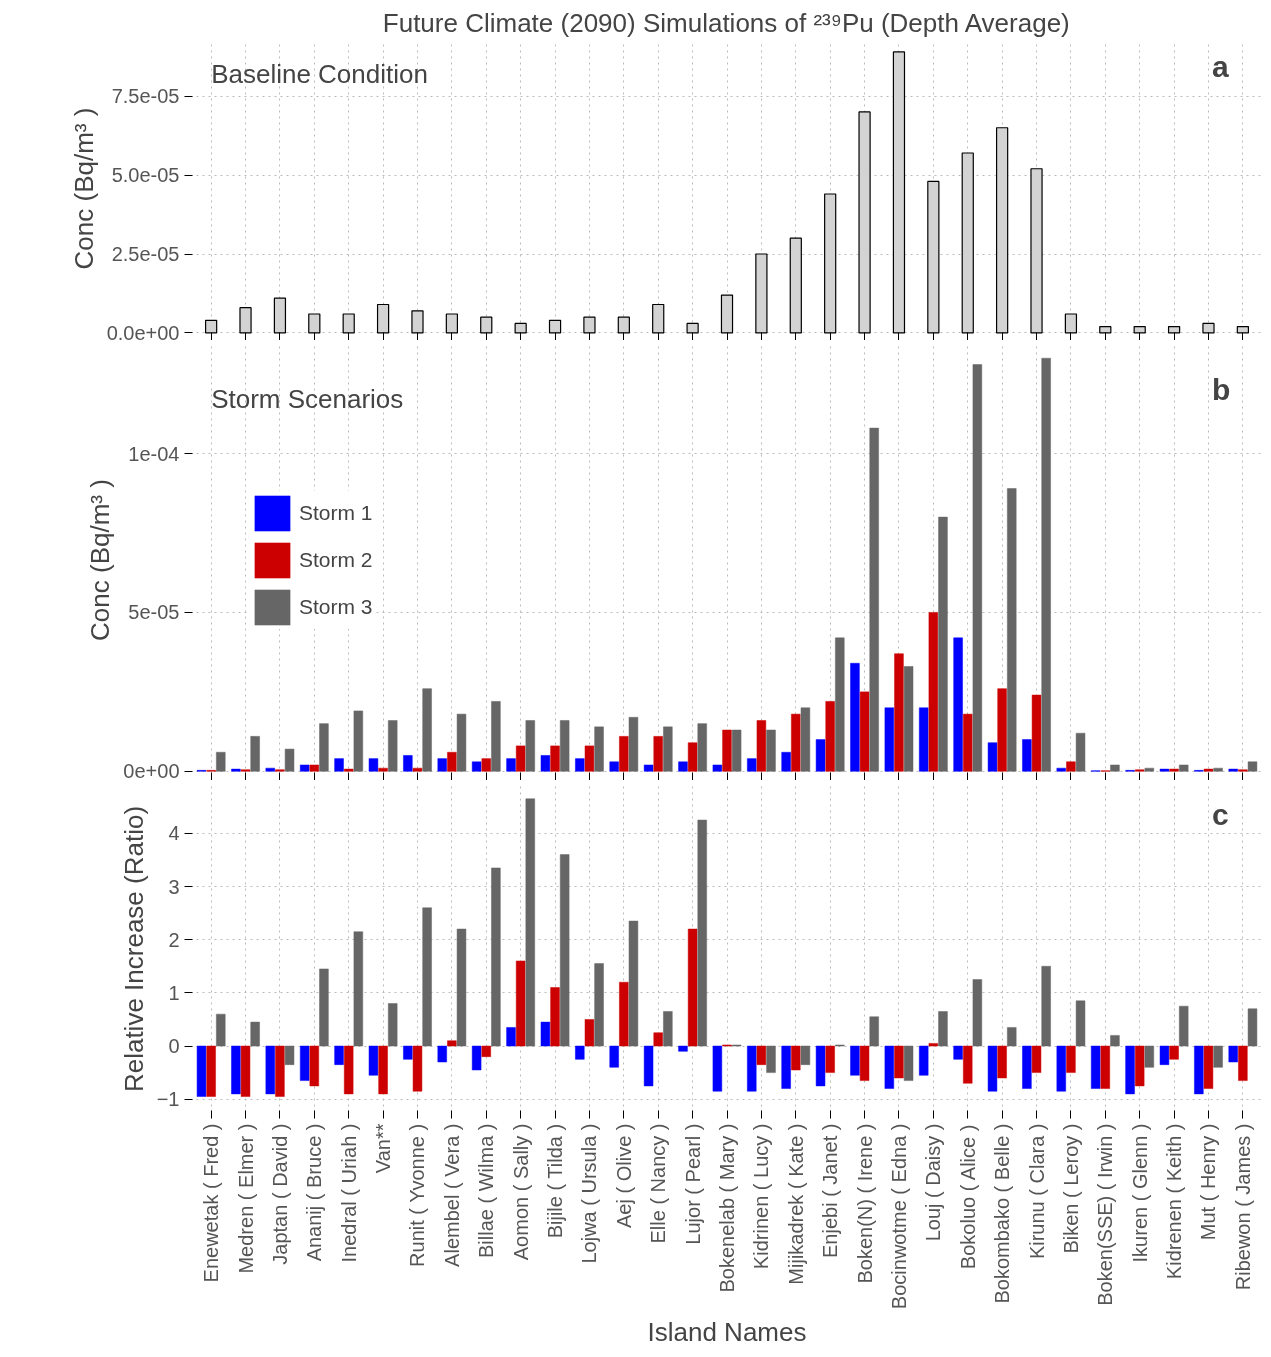 This screenshot has height=1357, width=1271. Describe the element at coordinates (174, 992) in the screenshot. I see `y-tick-label: 1` at that location.